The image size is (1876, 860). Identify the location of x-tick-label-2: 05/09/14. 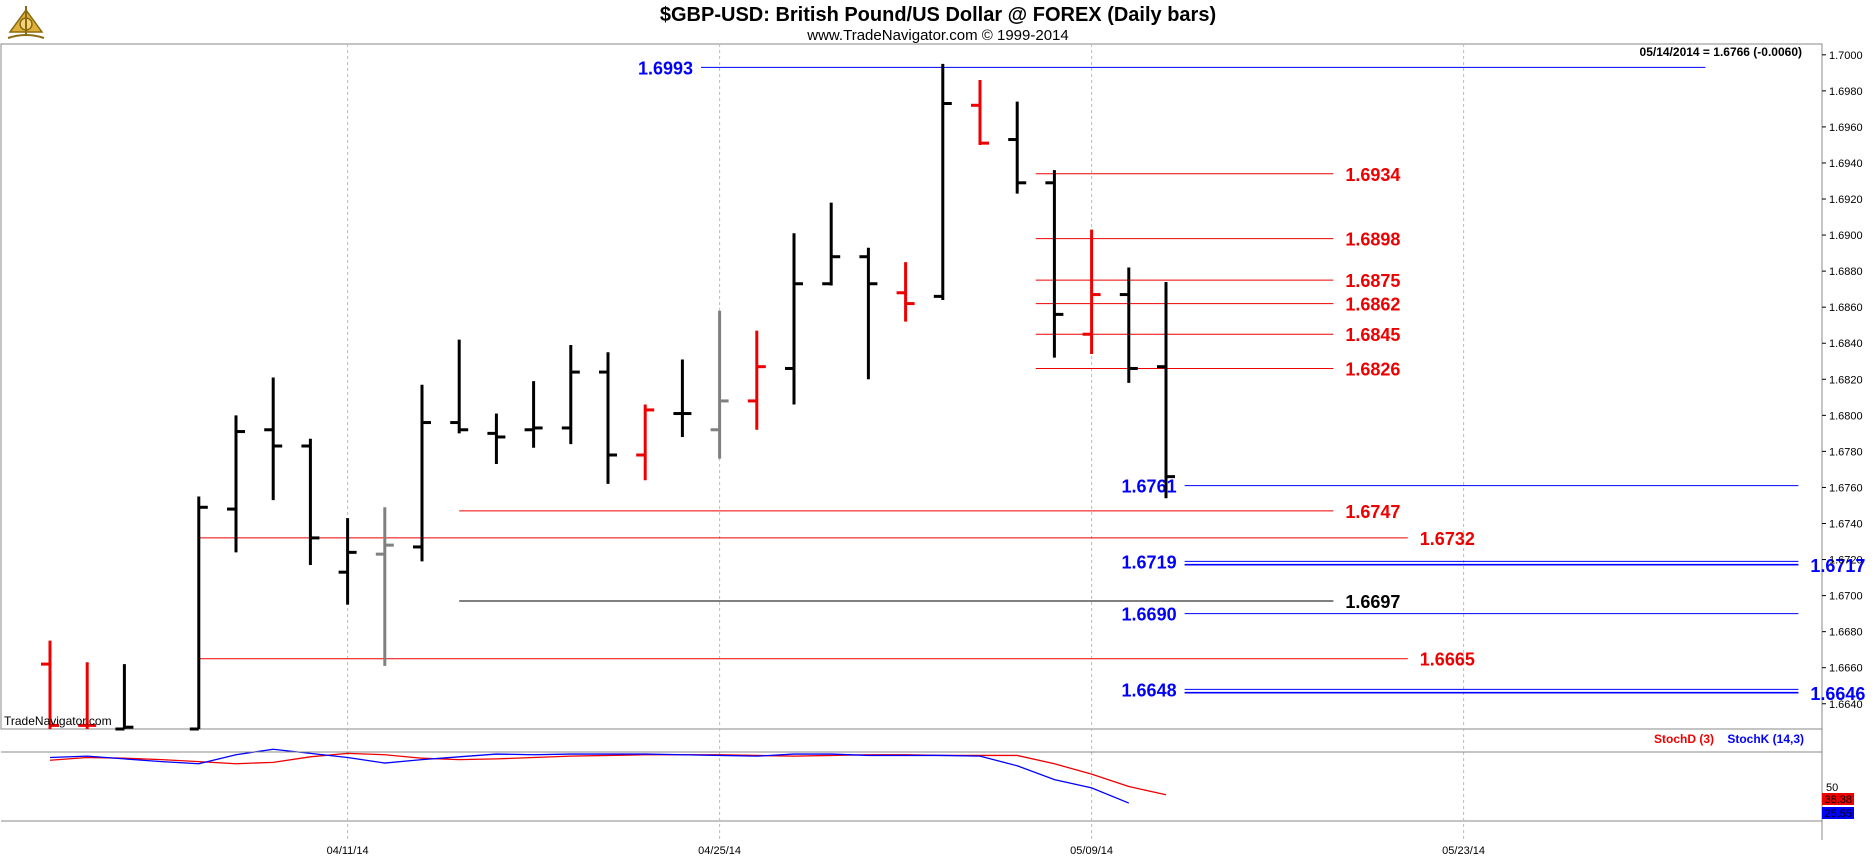
(1091, 851).